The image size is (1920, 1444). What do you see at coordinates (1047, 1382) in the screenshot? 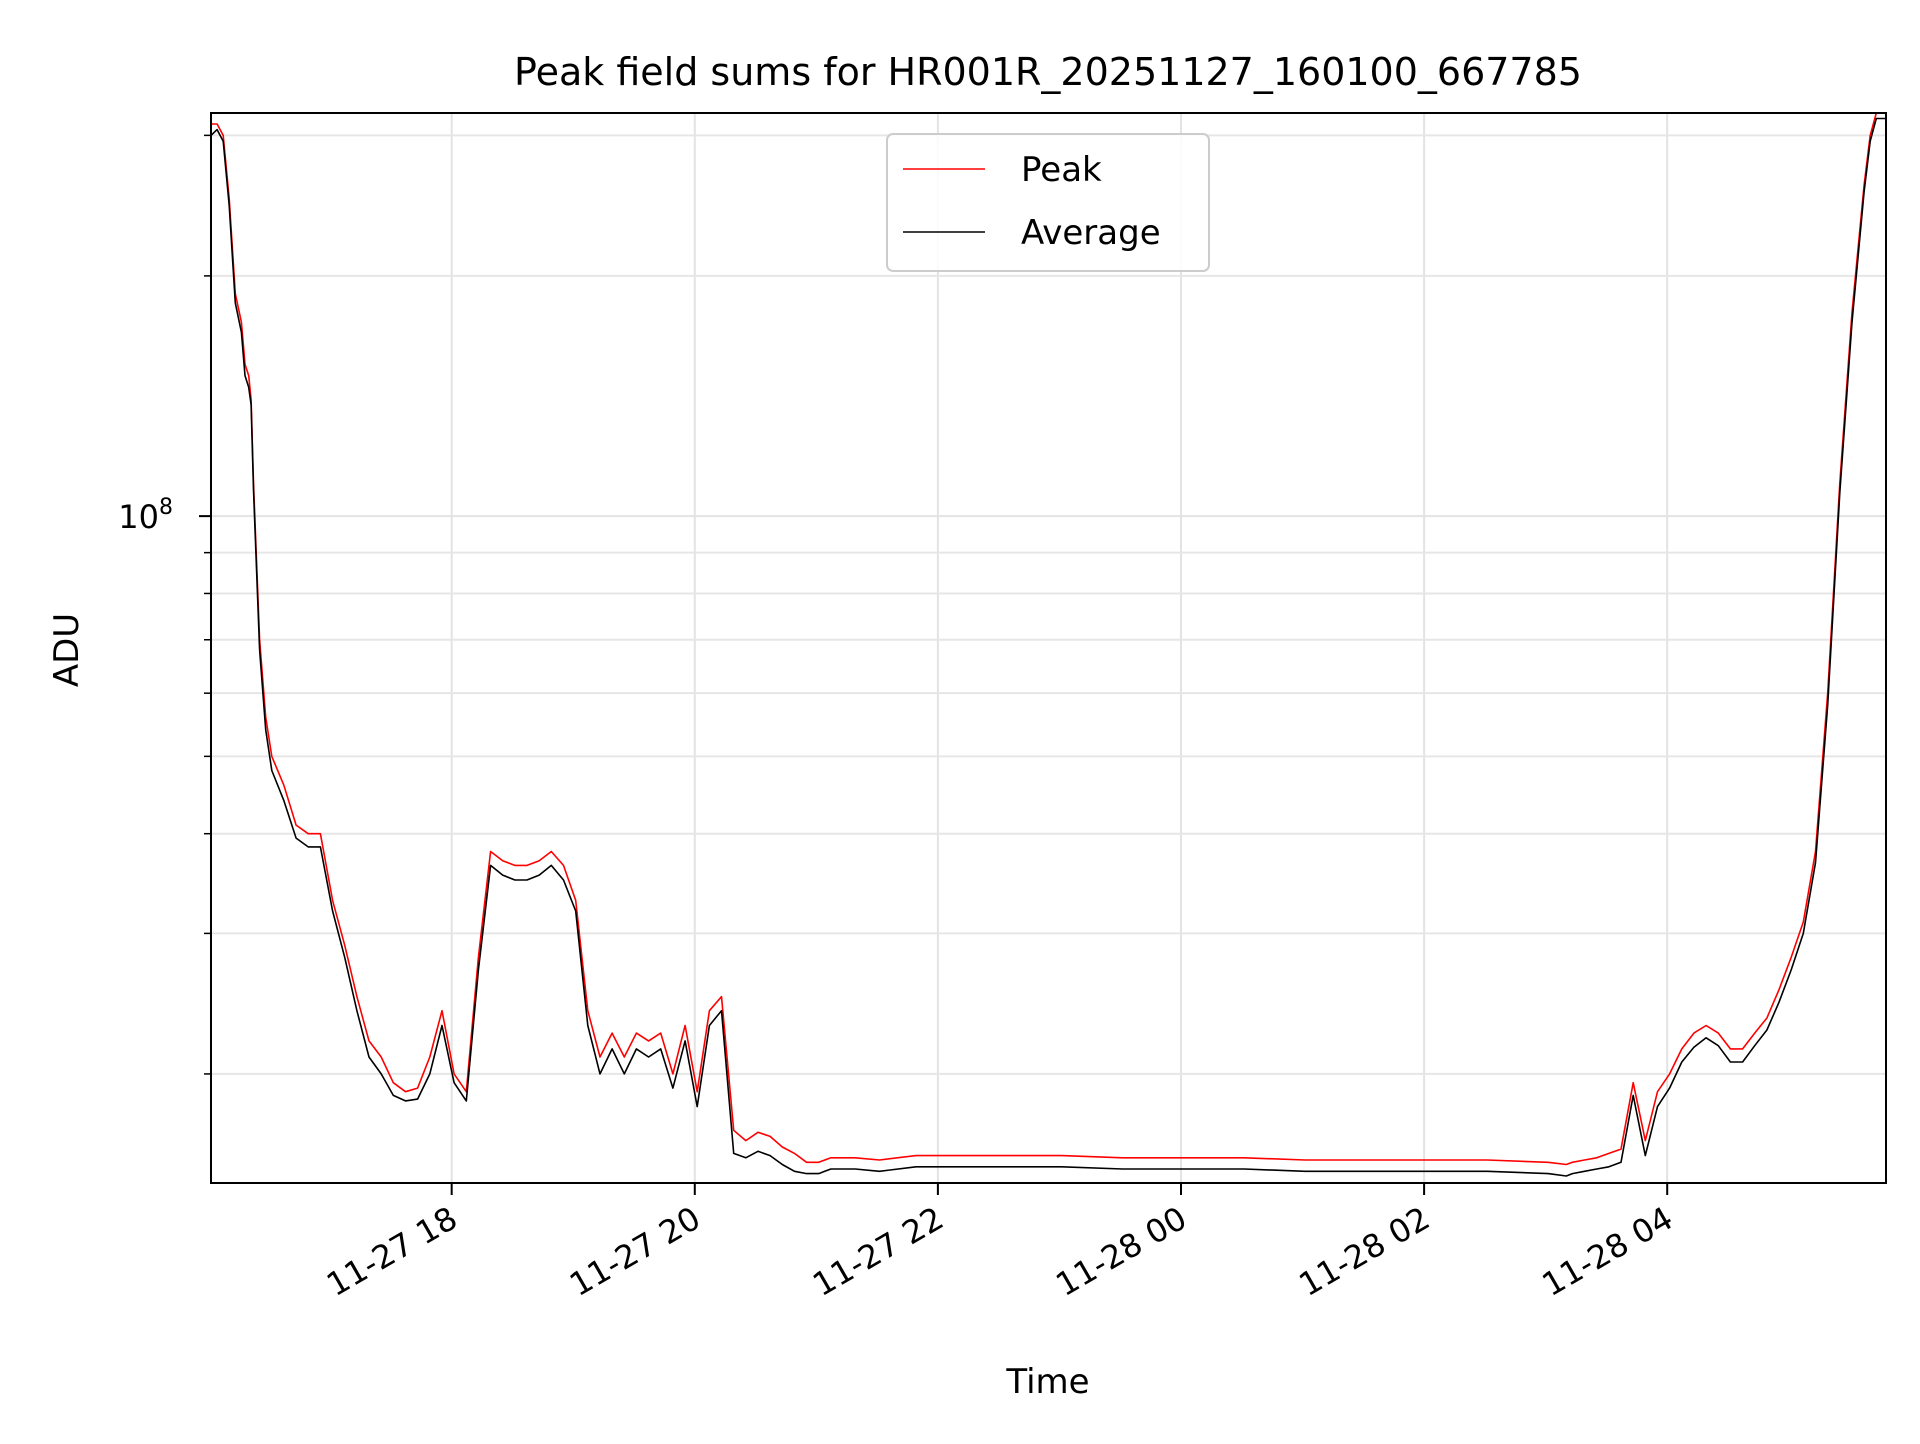
I see `x-axis-label: Time` at bounding box center [1047, 1382].